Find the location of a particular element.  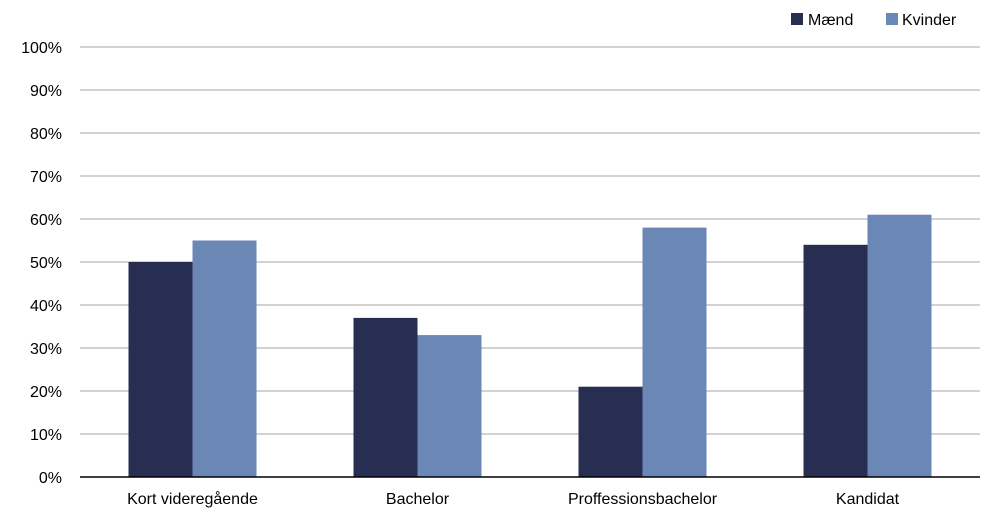

y-tick-label: 20% is located at coordinates (46, 392).